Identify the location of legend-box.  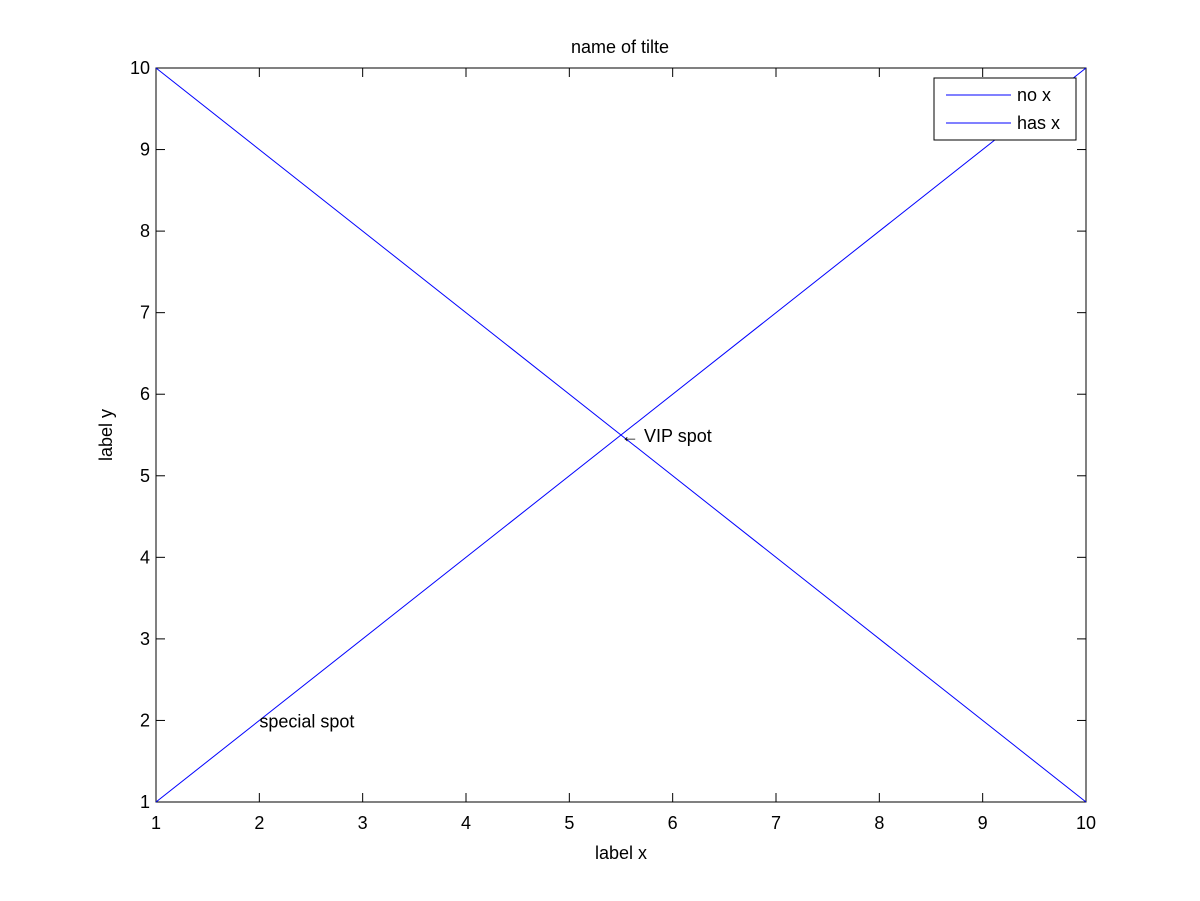
(1005, 109).